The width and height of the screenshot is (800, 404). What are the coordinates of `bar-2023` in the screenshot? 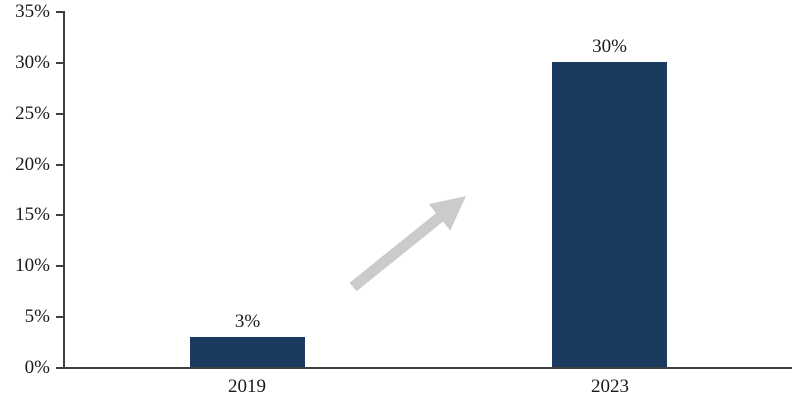 It's located at (609, 214).